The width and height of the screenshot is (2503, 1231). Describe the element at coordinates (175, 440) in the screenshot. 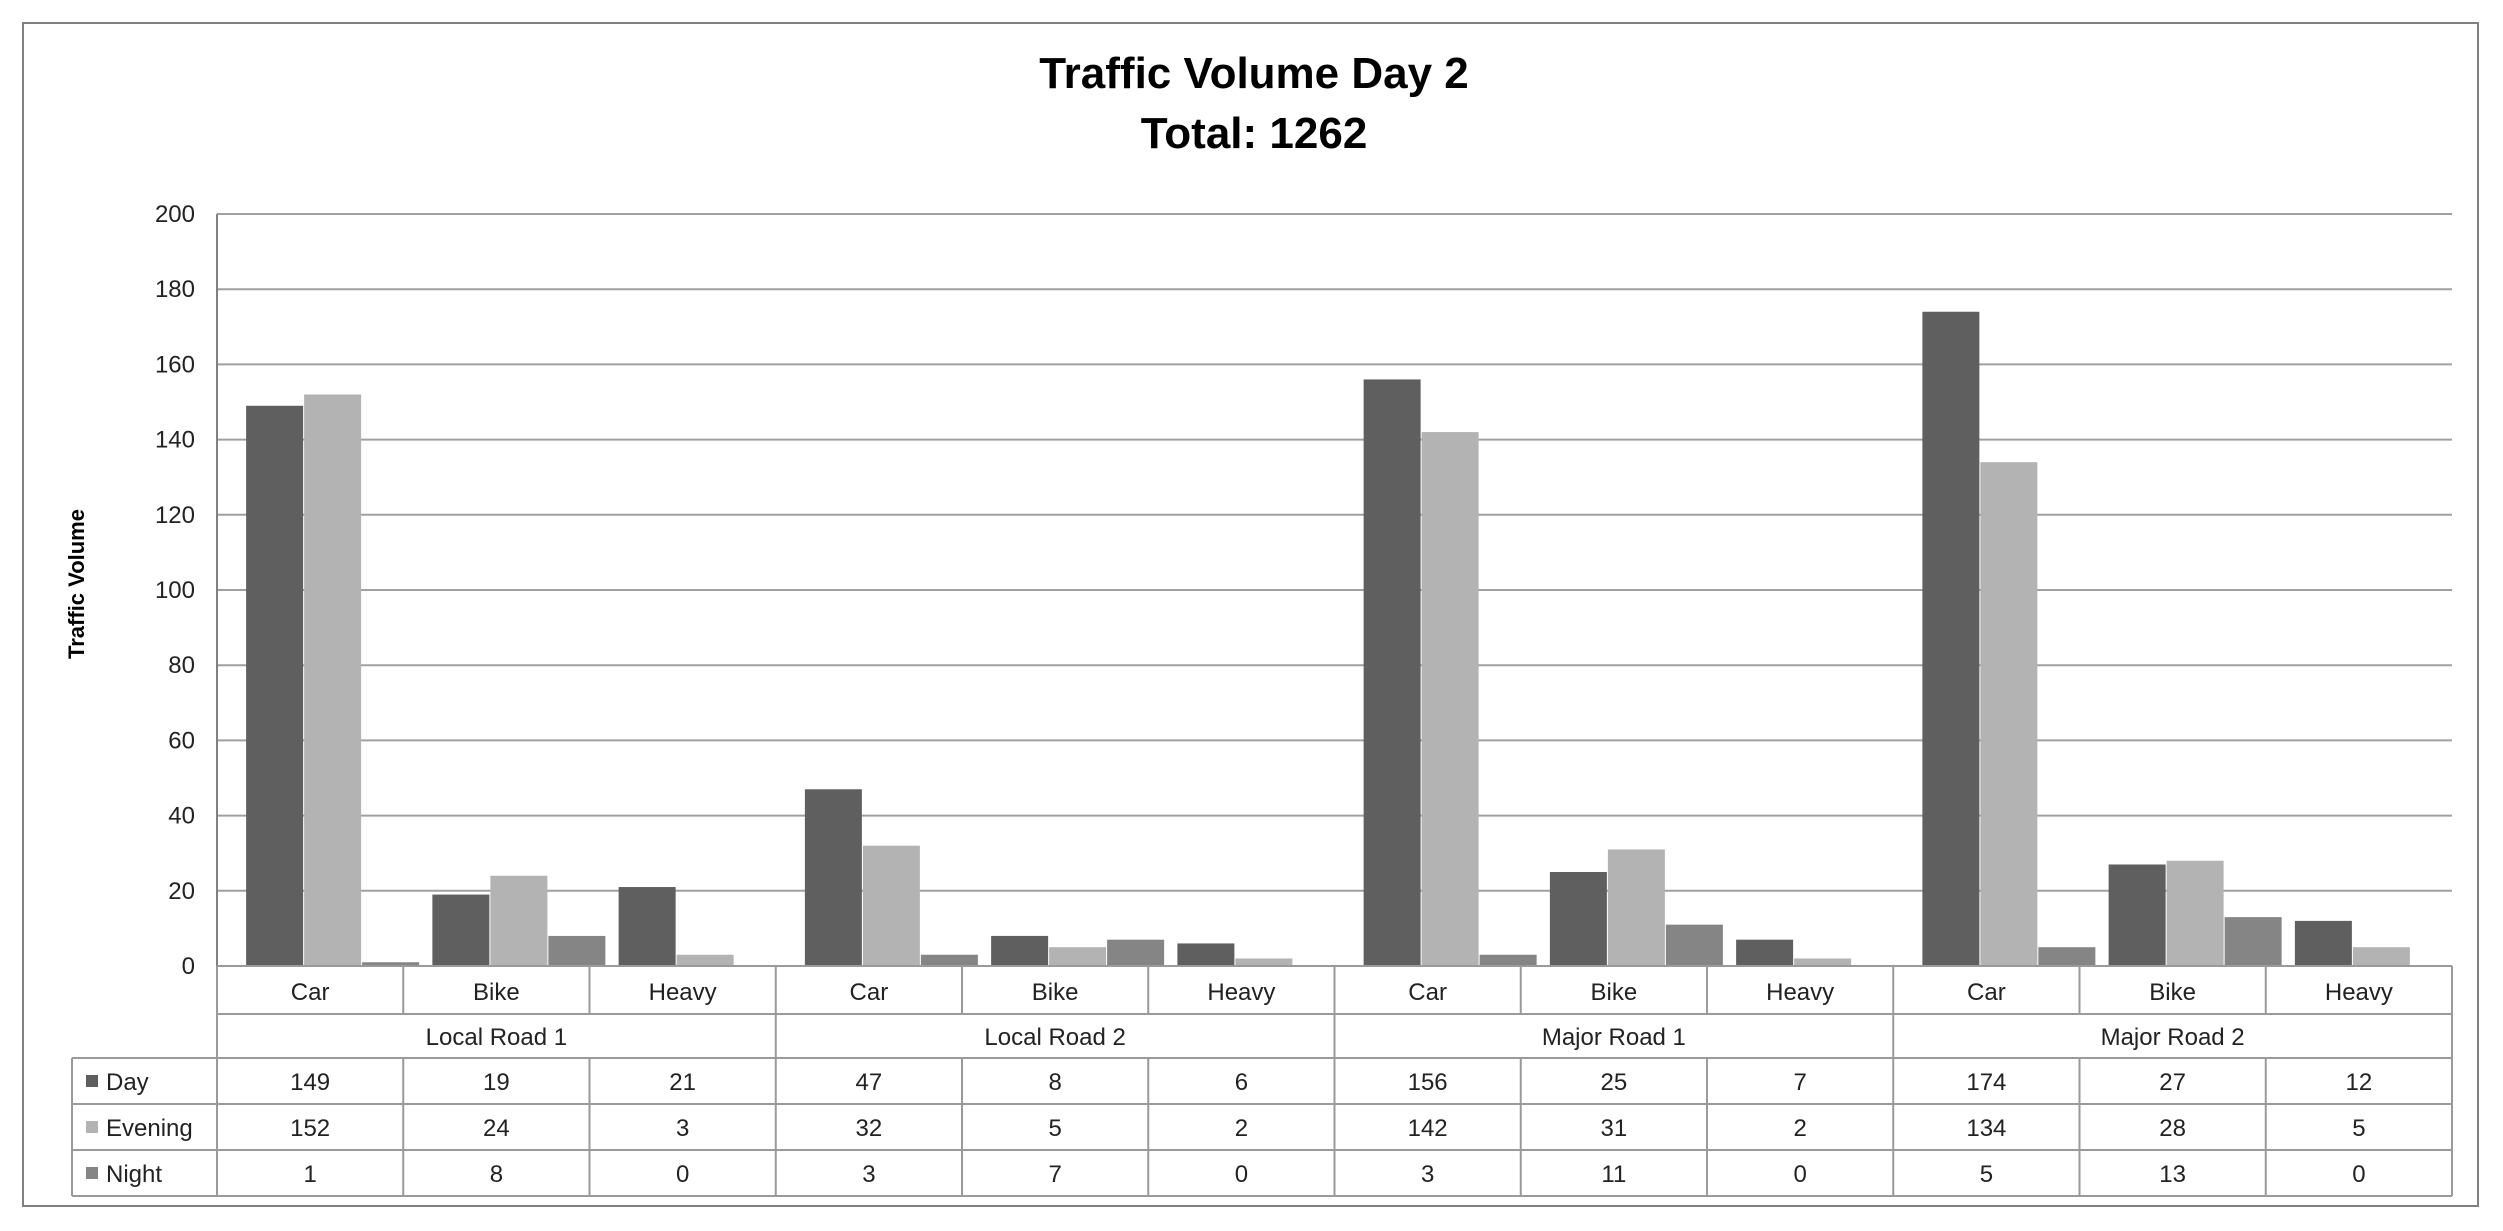

I see `y-tick-label: 140` at that location.